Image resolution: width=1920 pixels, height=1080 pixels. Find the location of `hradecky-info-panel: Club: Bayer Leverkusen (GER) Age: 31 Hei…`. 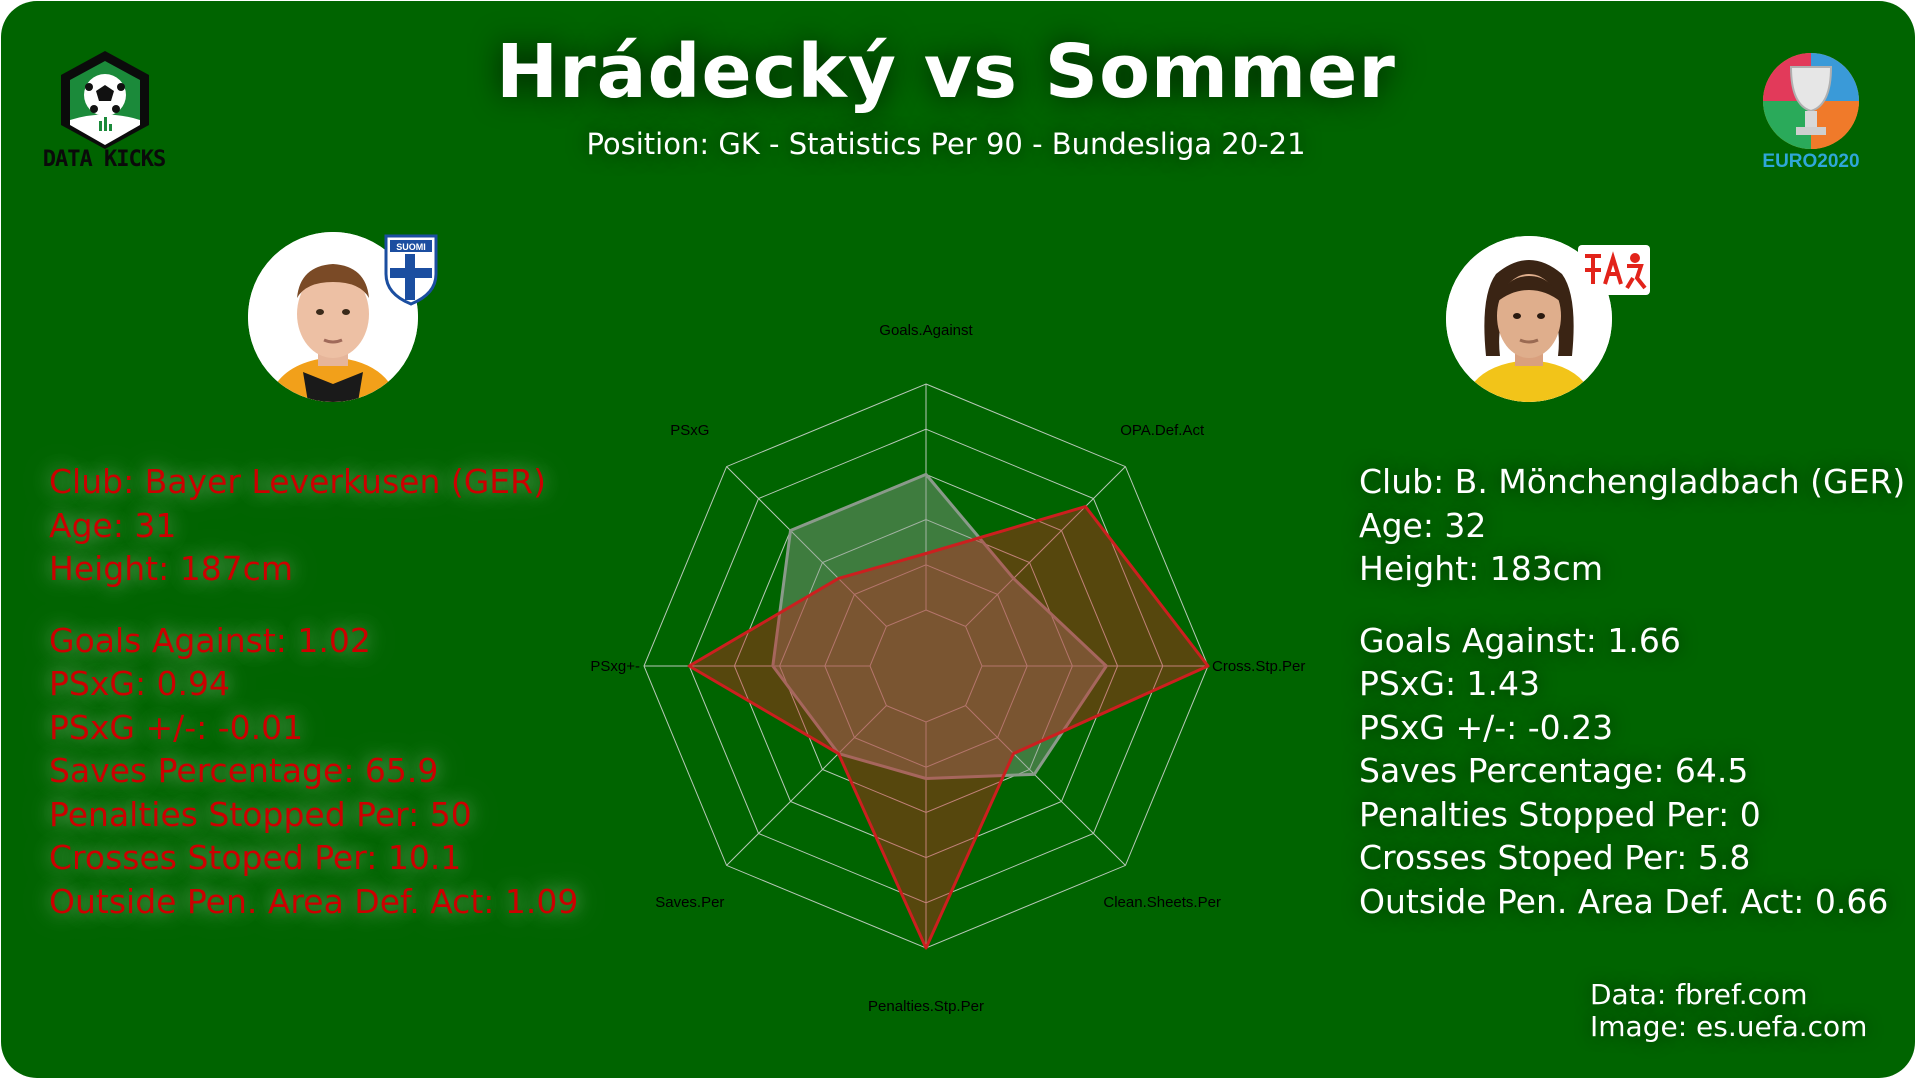

hradecky-info-panel: Club: Bayer Leverkusen (GER) Age: 31 Hei… is located at coordinates (313, 691).